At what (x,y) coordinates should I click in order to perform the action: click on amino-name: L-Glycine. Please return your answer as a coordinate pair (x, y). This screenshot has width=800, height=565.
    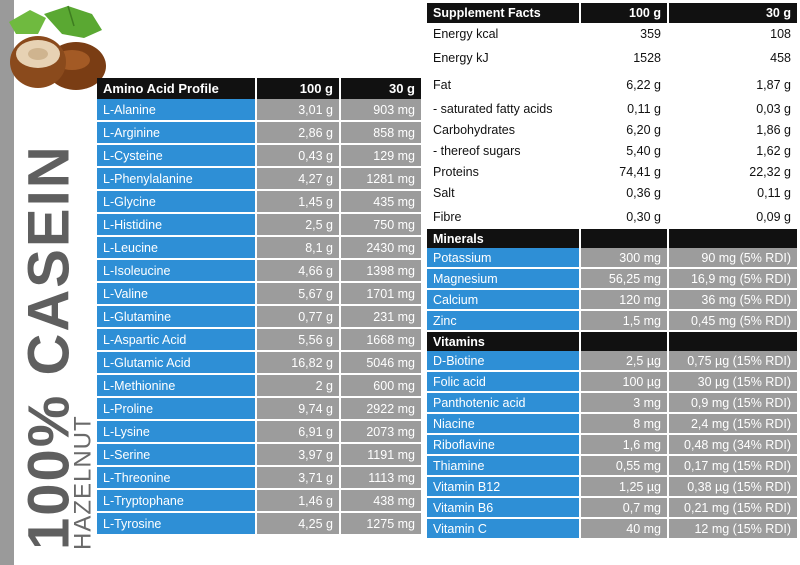
    Looking at the image, I should click on (176, 202).